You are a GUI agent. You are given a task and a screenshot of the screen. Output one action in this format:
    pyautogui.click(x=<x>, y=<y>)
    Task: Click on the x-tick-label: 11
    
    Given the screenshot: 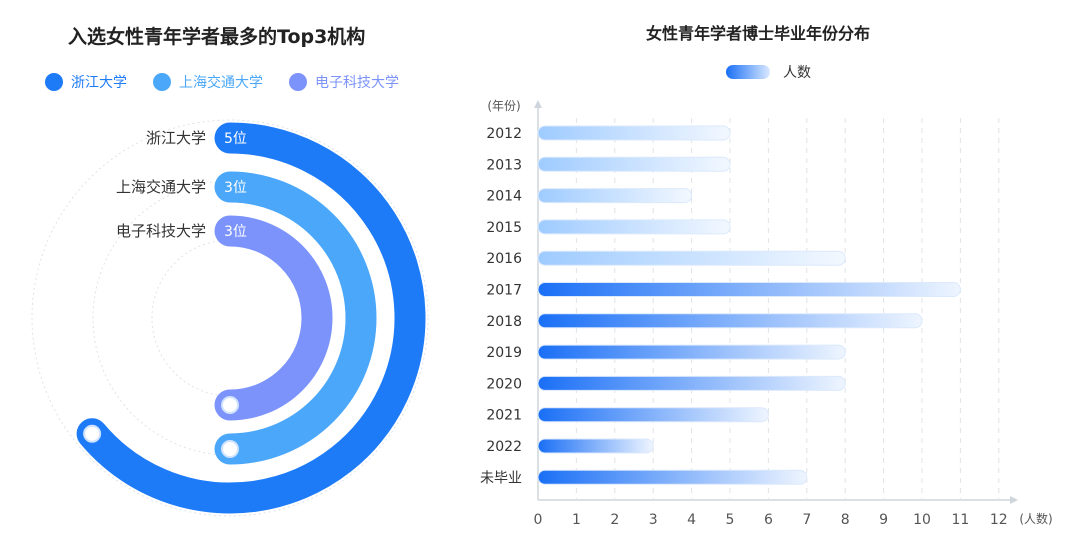 What is the action you would take?
    pyautogui.click(x=960, y=520)
    